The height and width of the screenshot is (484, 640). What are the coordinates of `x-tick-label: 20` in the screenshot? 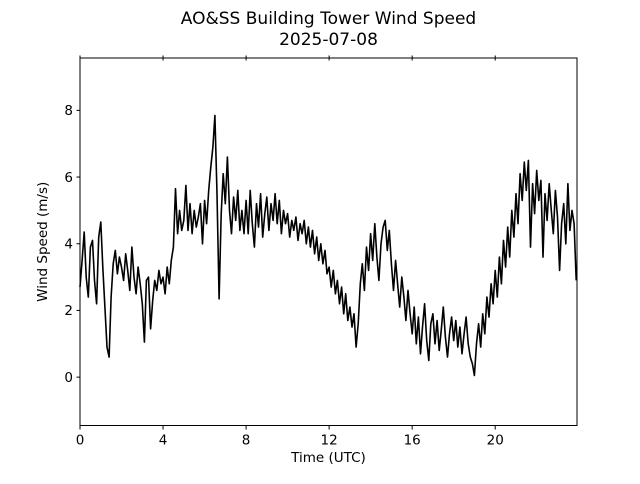 It's located at (495, 441).